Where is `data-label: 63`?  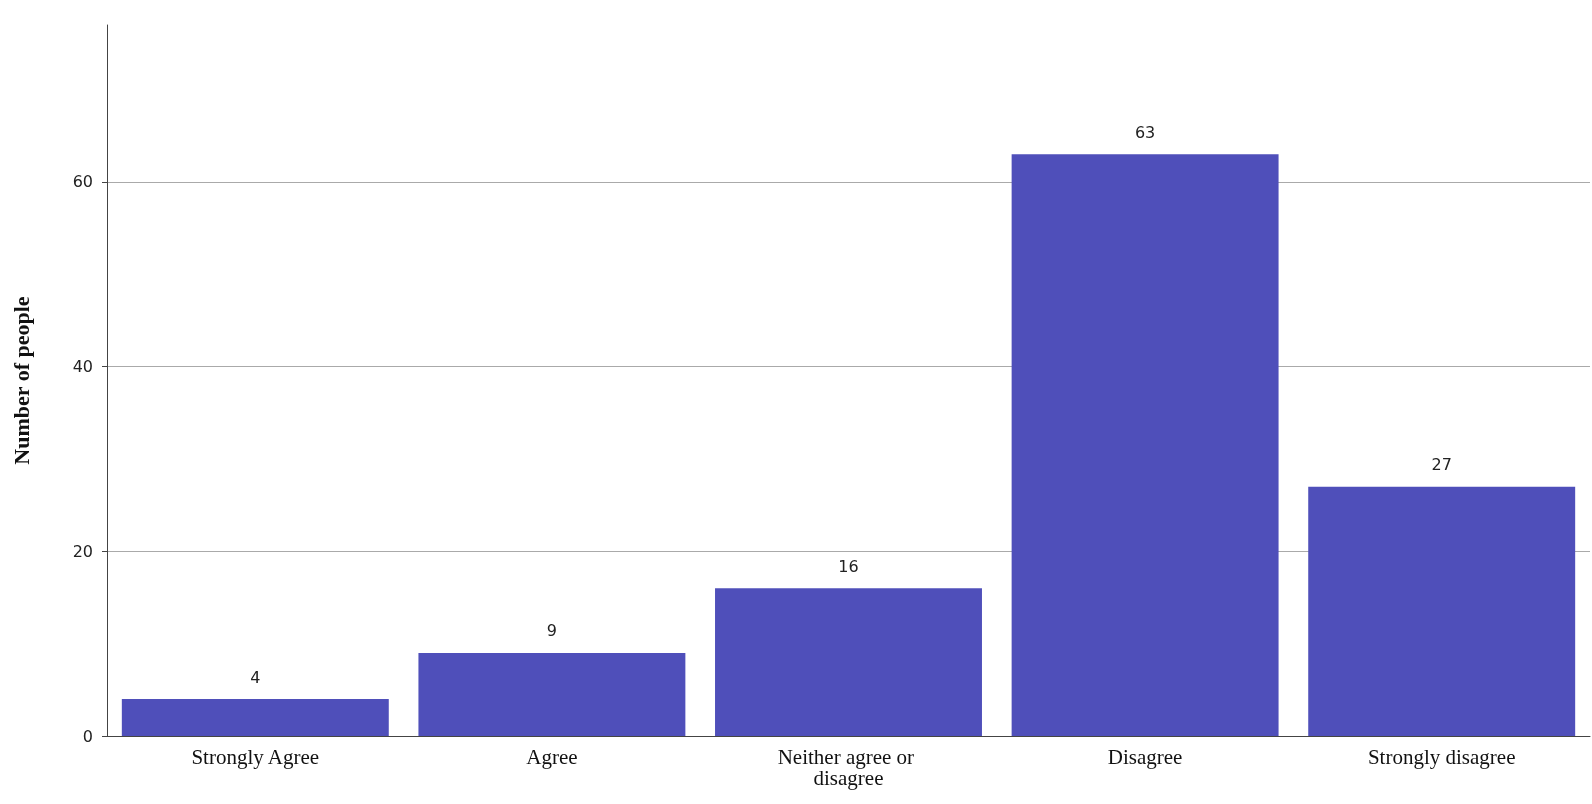
data-label: 63 is located at coordinates (1145, 132).